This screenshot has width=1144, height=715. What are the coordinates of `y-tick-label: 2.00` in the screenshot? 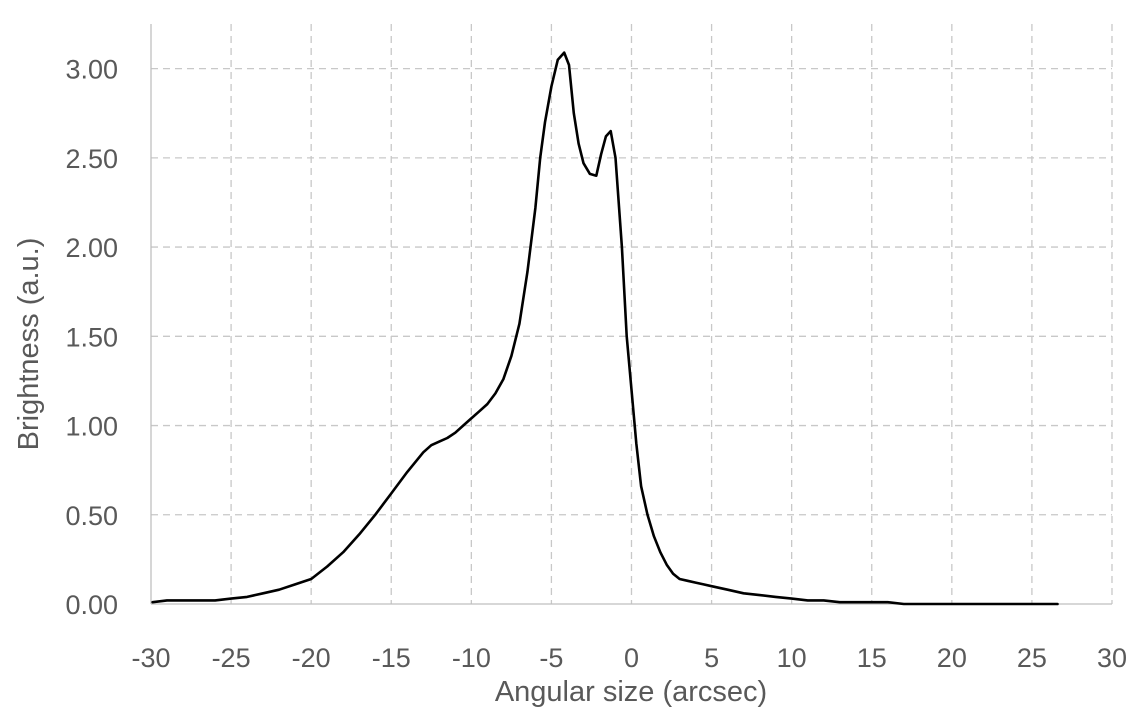 It's located at (91, 248).